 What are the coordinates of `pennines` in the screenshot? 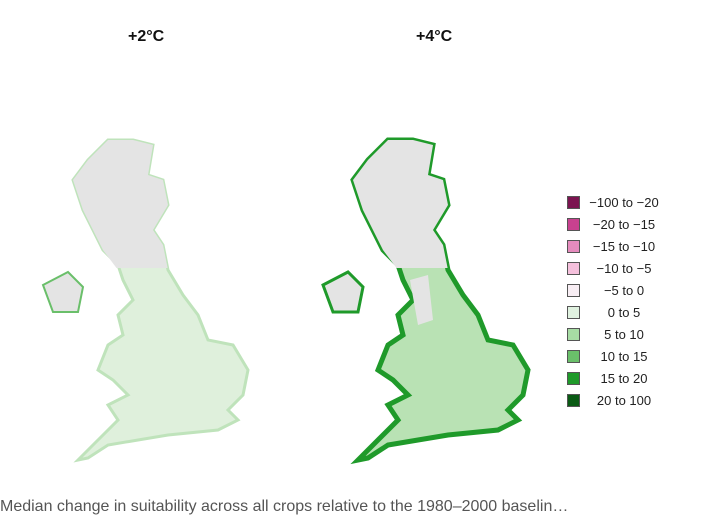 It's located at (421, 300).